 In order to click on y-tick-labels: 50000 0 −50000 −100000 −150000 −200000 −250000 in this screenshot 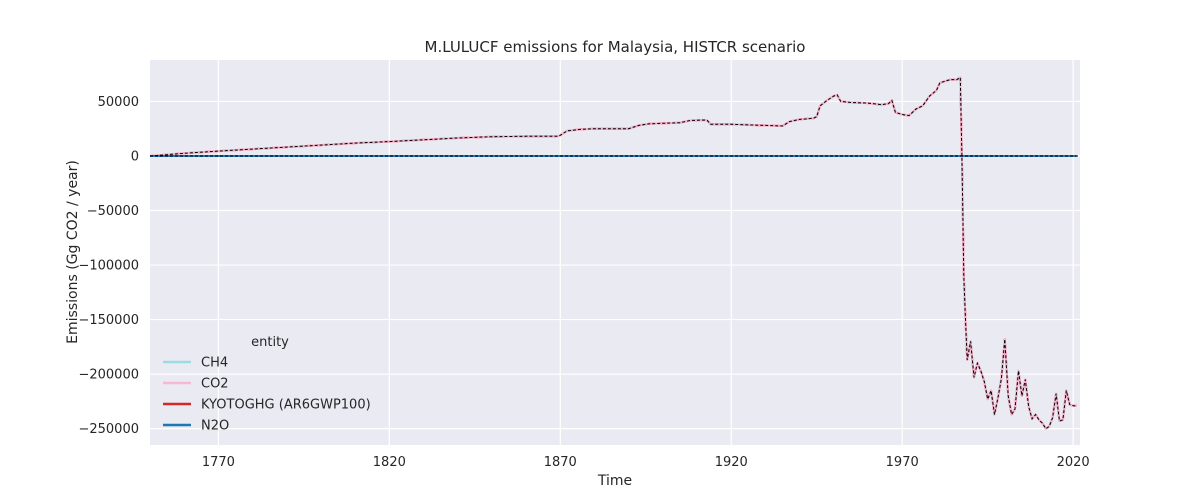, I will do `click(108, 266)`.